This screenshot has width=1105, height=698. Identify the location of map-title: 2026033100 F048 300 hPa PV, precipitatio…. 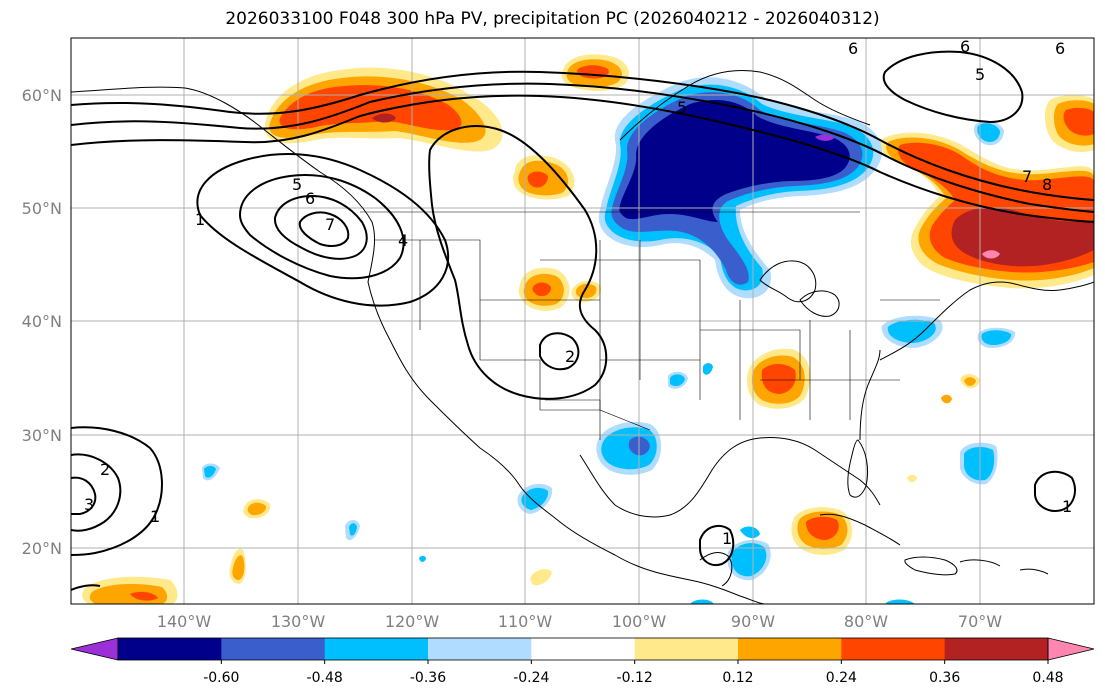
(552, 19).